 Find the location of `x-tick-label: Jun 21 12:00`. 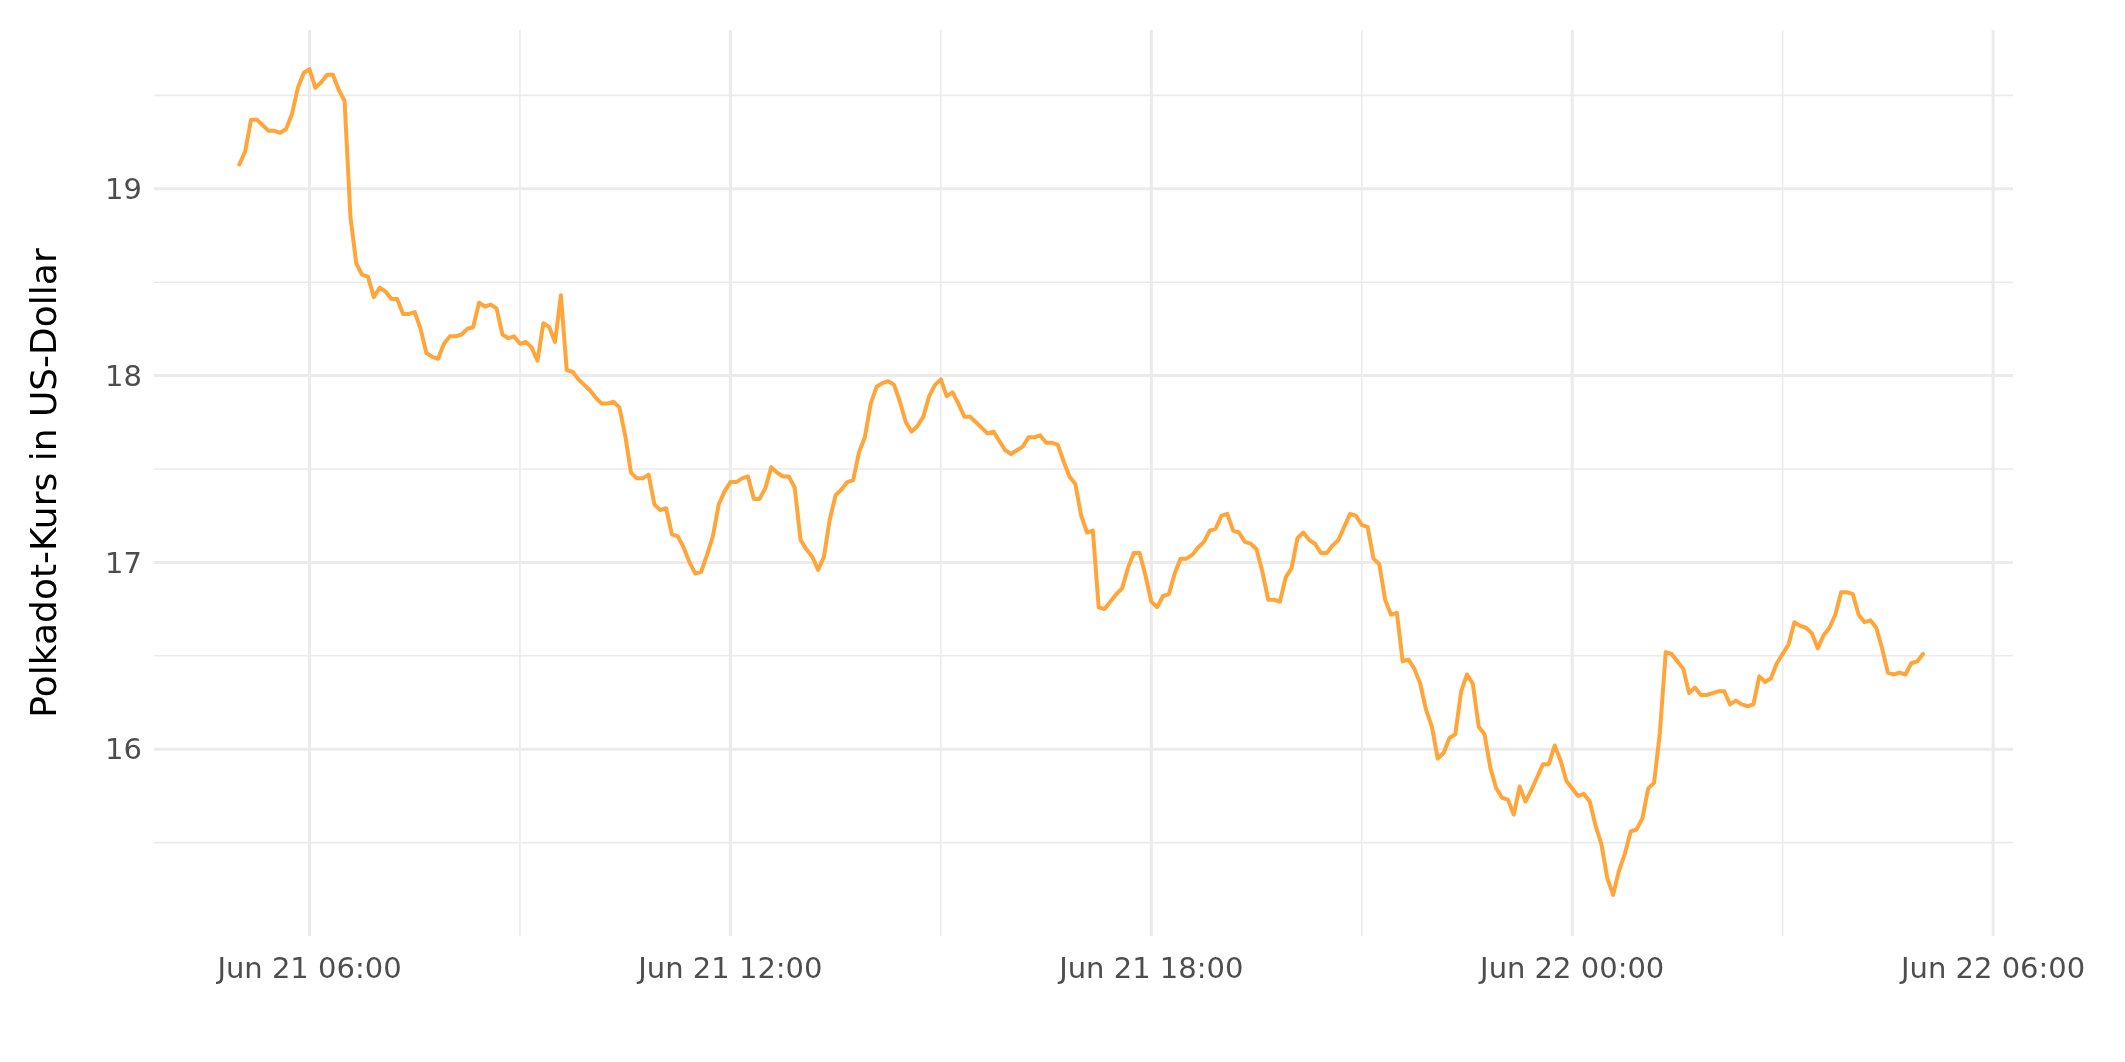

x-tick-label: Jun 21 12:00 is located at coordinates (729, 968).